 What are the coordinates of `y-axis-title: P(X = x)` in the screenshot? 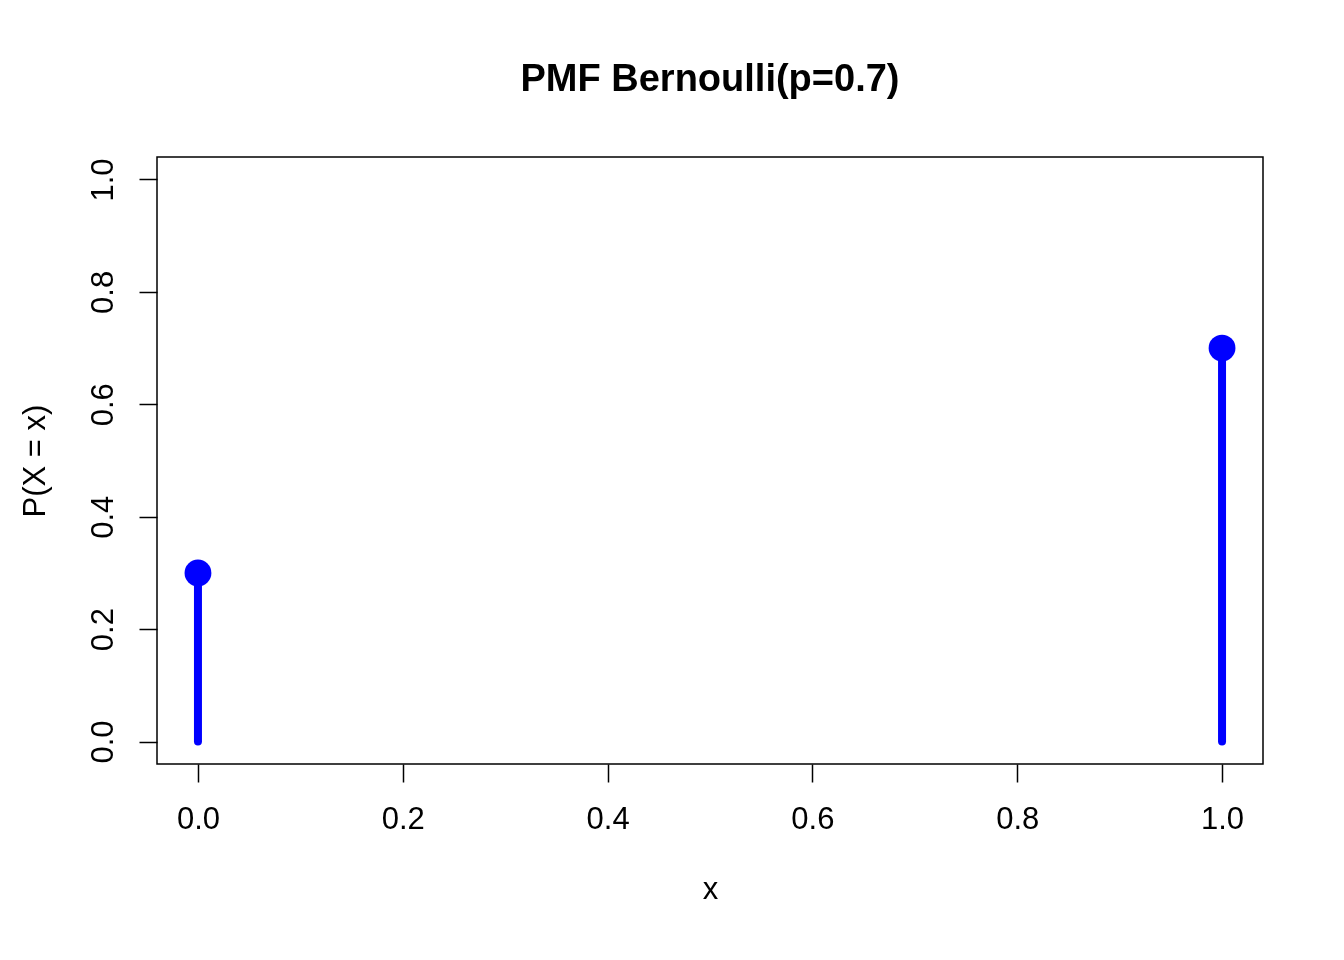 It's located at (34, 461).